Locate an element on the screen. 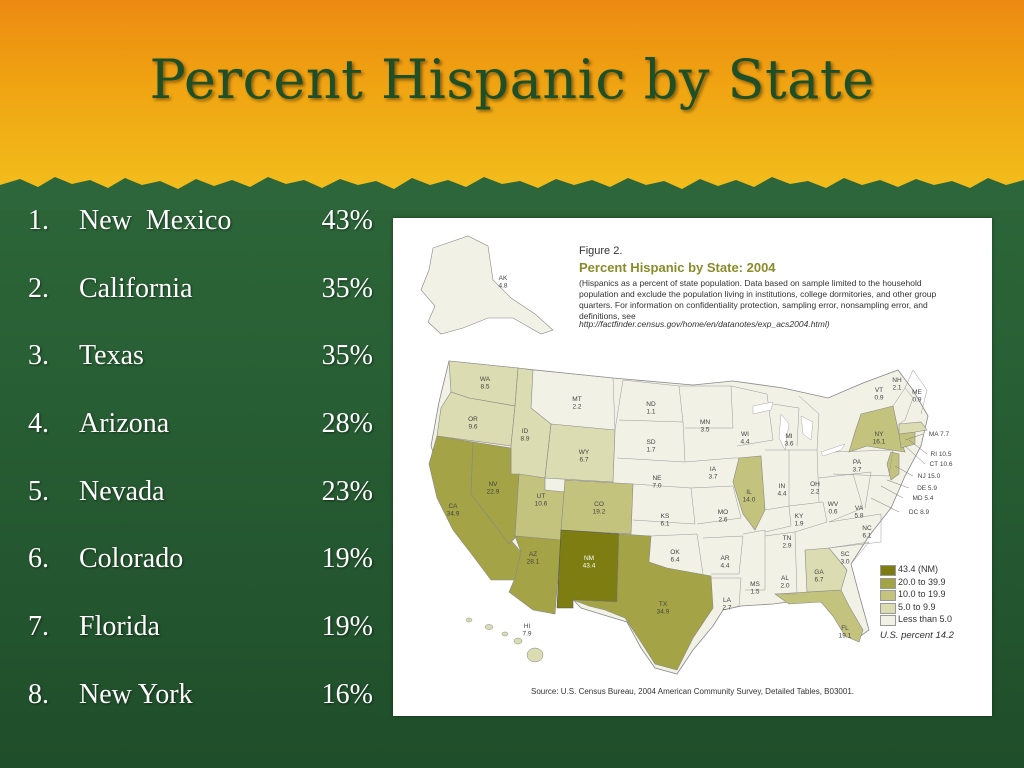  state-abbr: AK is located at coordinates (503, 278).